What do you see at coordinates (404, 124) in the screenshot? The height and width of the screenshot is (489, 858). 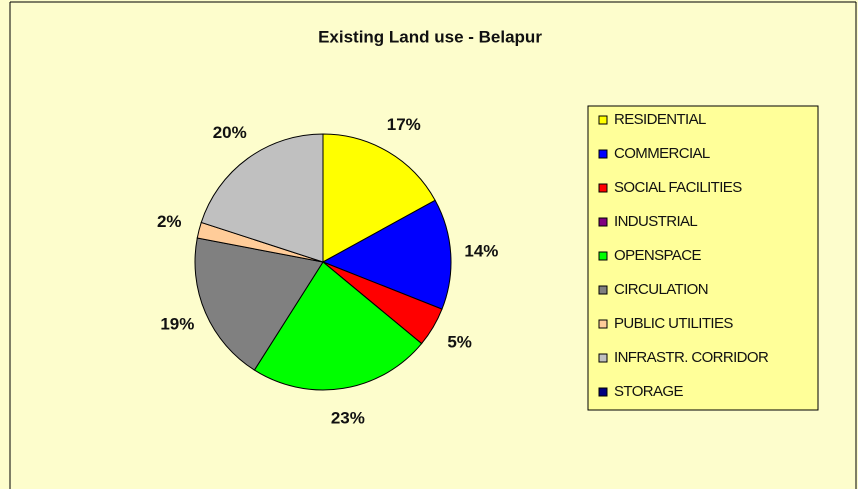 I see `data-label: 17%` at bounding box center [404, 124].